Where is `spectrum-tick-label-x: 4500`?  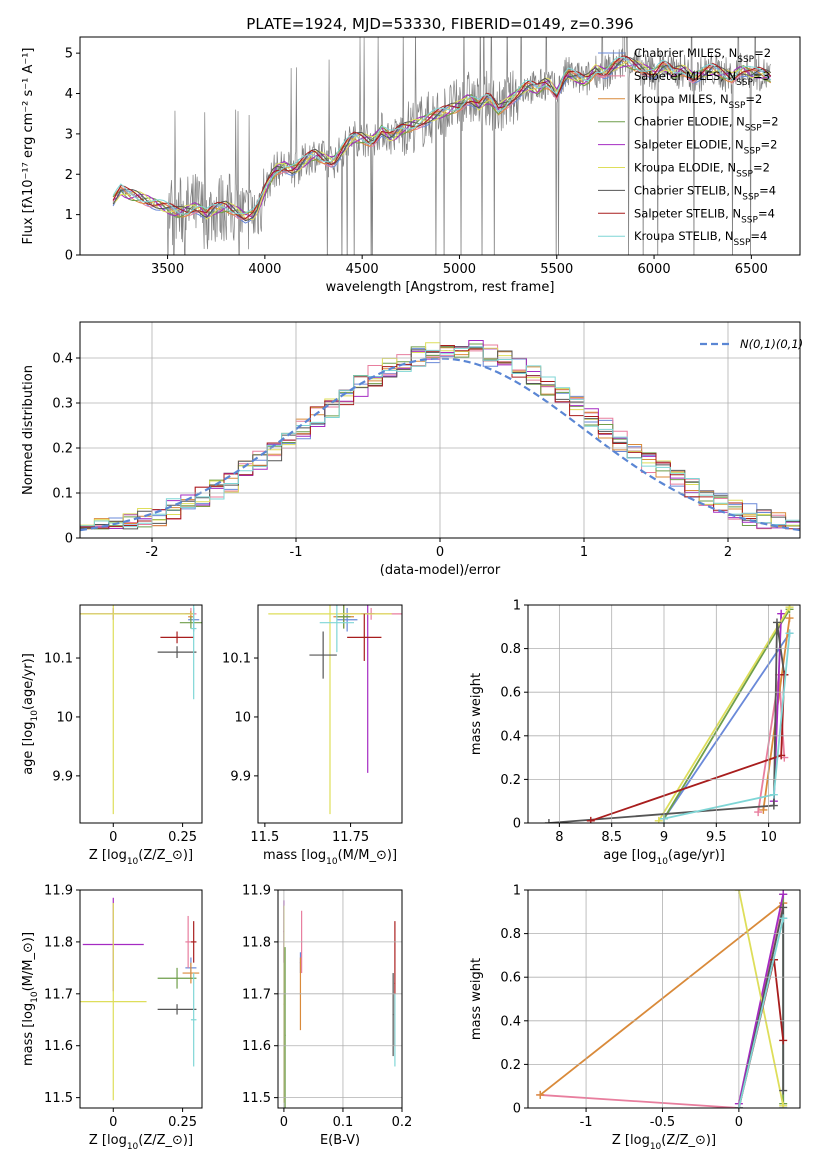 spectrum-tick-label-x: 4500 is located at coordinates (362, 269).